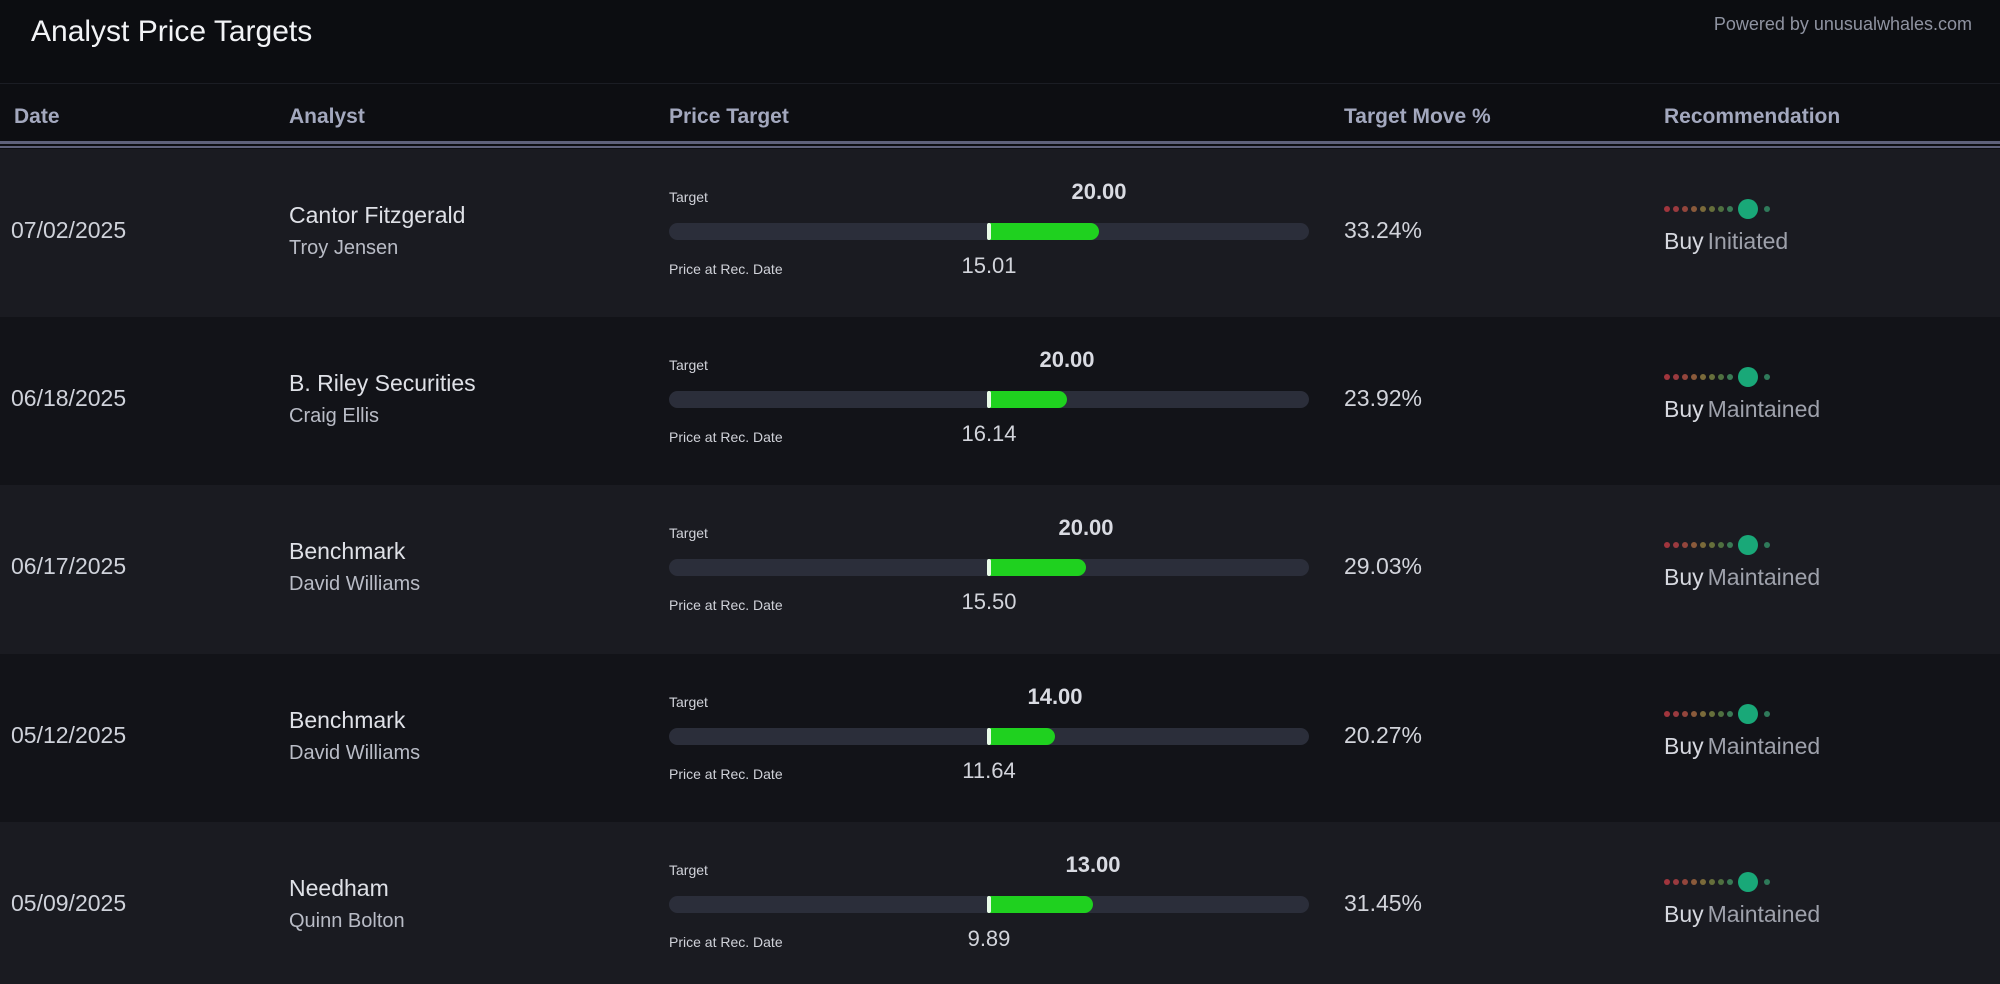 The height and width of the screenshot is (984, 2000). What do you see at coordinates (1748, 241) in the screenshot?
I see `recommendation-action: Initiated` at bounding box center [1748, 241].